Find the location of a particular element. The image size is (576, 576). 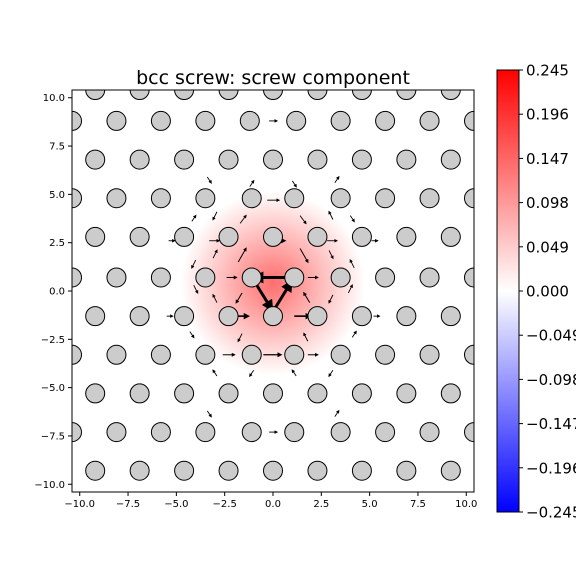

x-tick-label: 5.0 is located at coordinates (370, 504).